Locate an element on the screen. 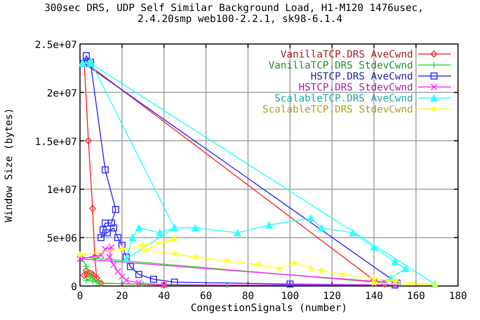 The height and width of the screenshot is (320, 480). legend-label: ScalableTCP.DRS StdevCwnd is located at coordinates (337, 110).